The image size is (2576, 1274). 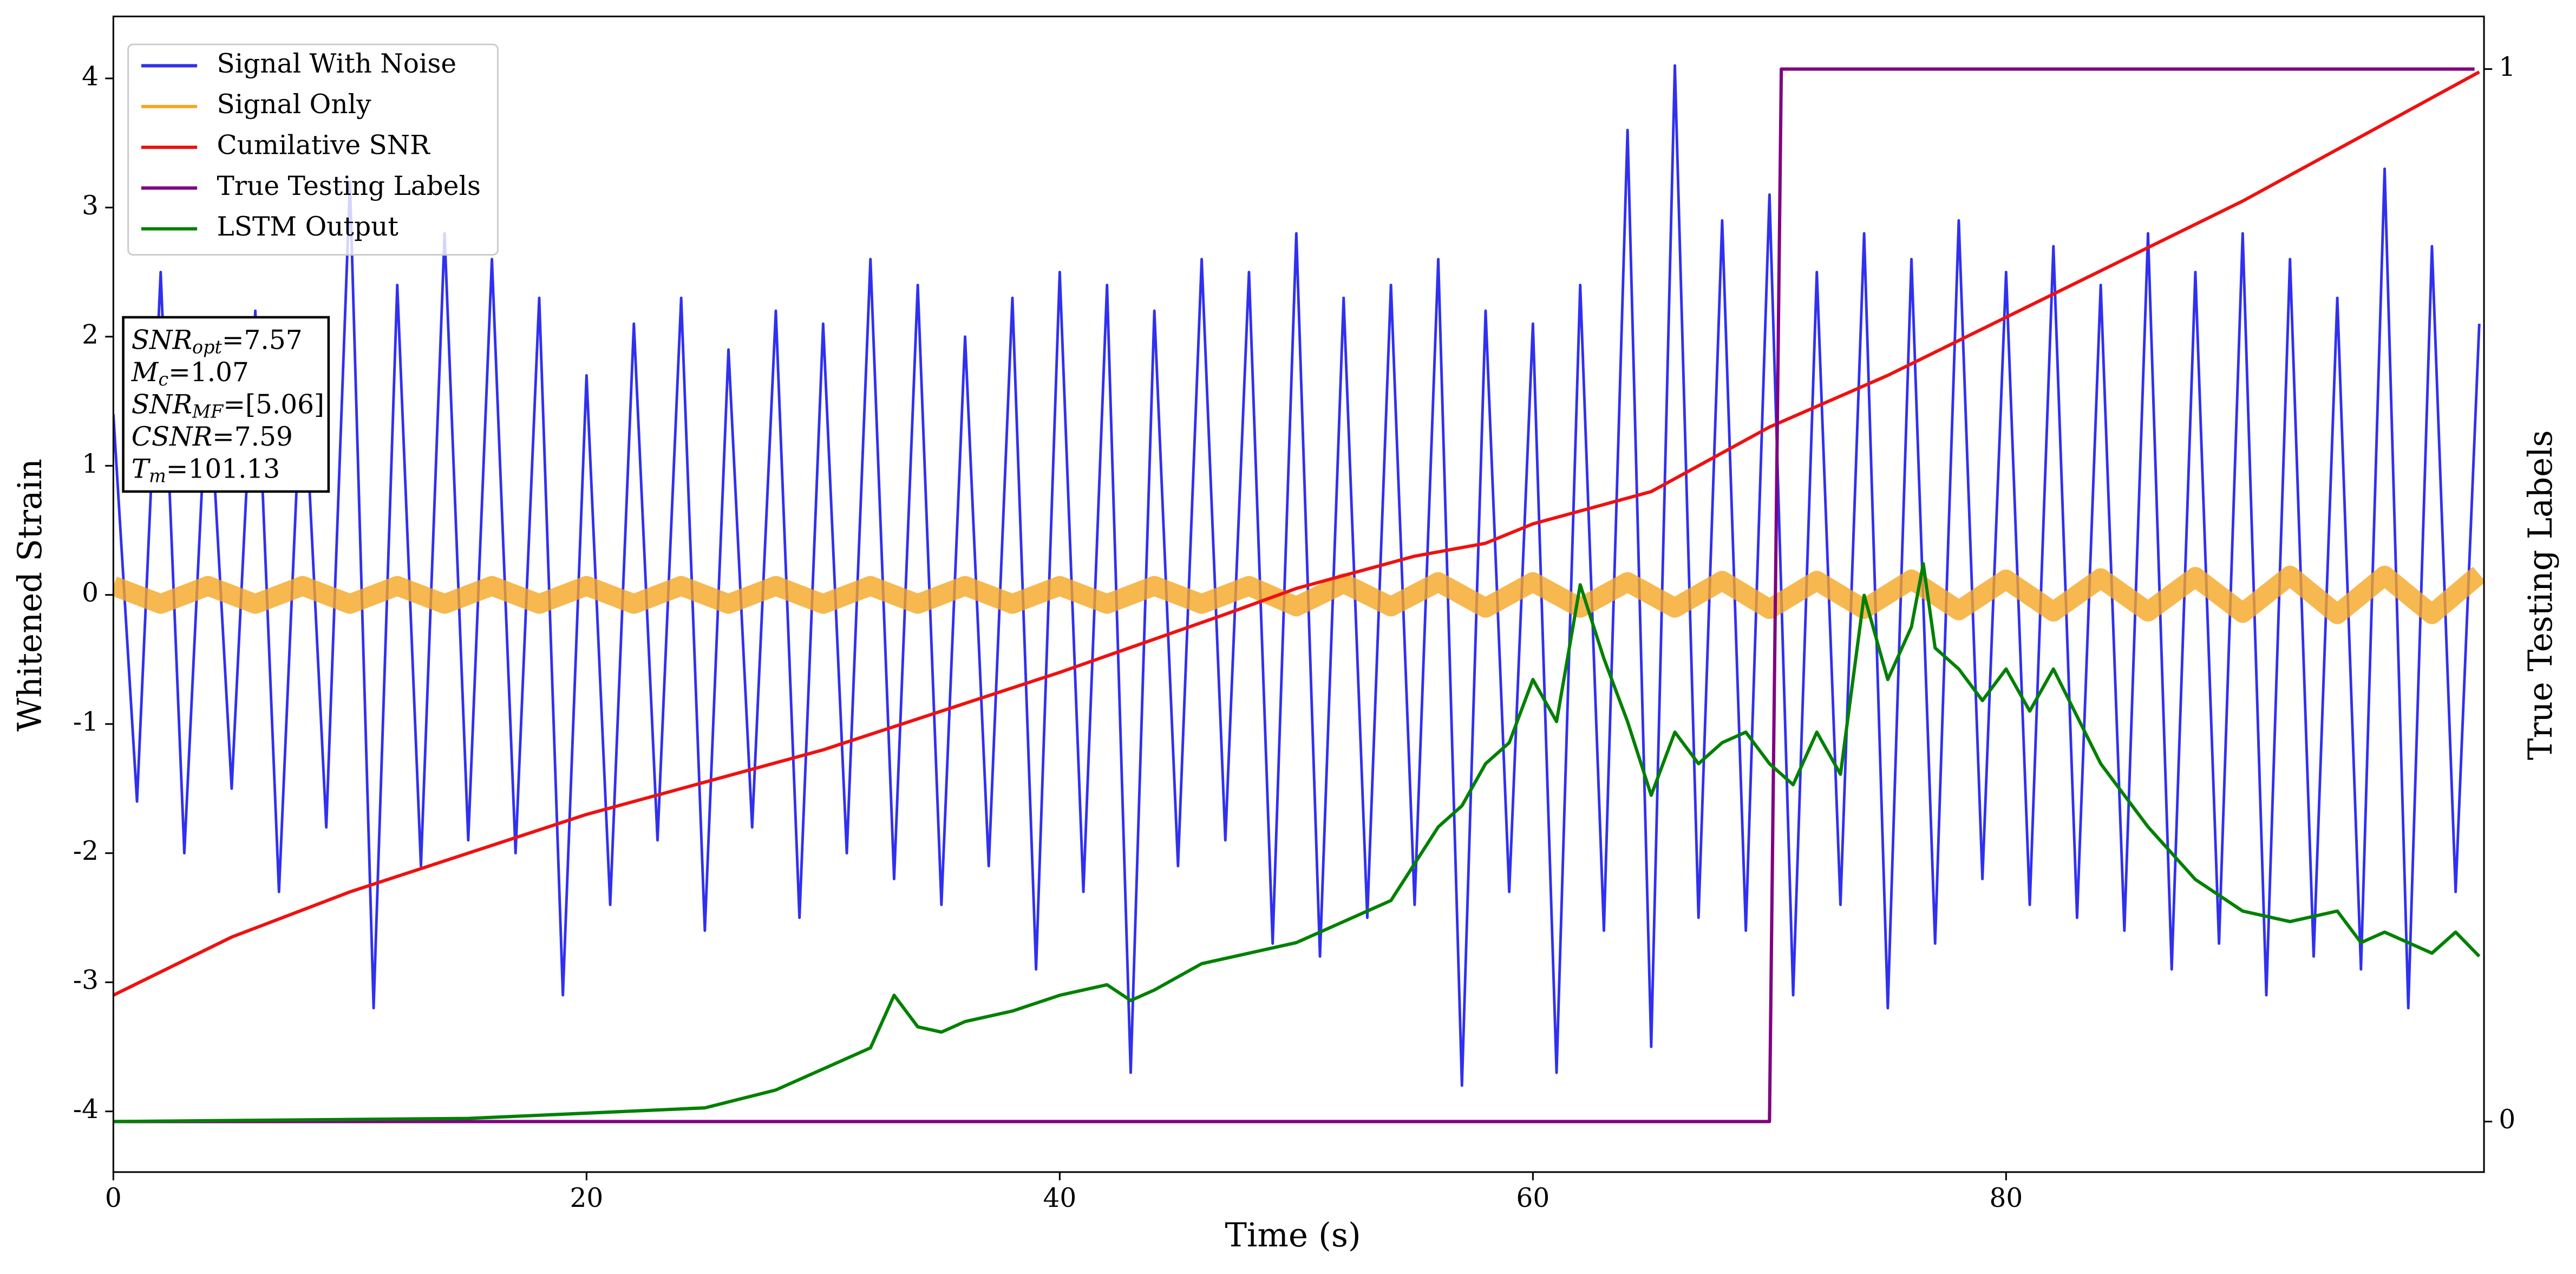 What do you see at coordinates (308, 227) in the screenshot?
I see `legend-label: LSTM Output` at bounding box center [308, 227].